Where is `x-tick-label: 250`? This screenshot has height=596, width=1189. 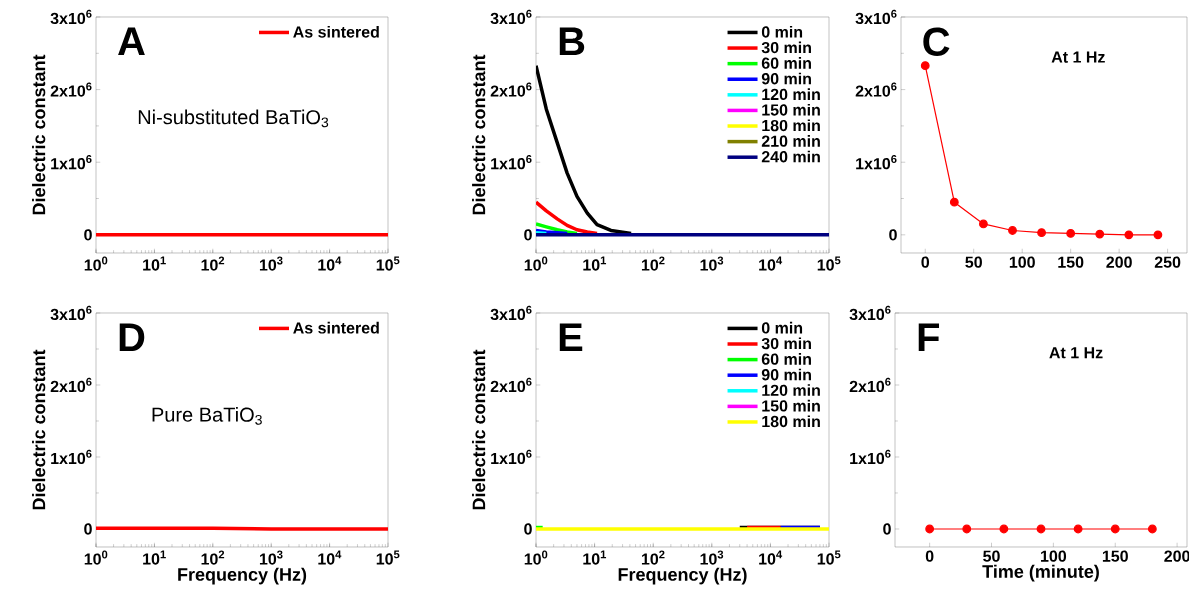
x-tick-label: 250 is located at coordinates (1167, 262).